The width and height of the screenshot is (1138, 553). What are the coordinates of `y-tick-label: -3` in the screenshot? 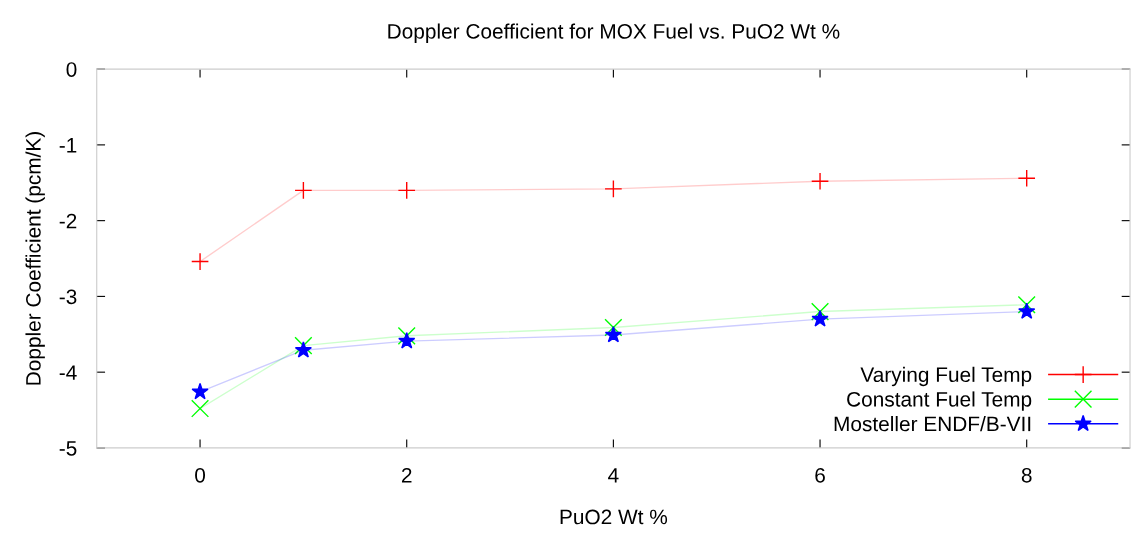 It's located at (68, 297).